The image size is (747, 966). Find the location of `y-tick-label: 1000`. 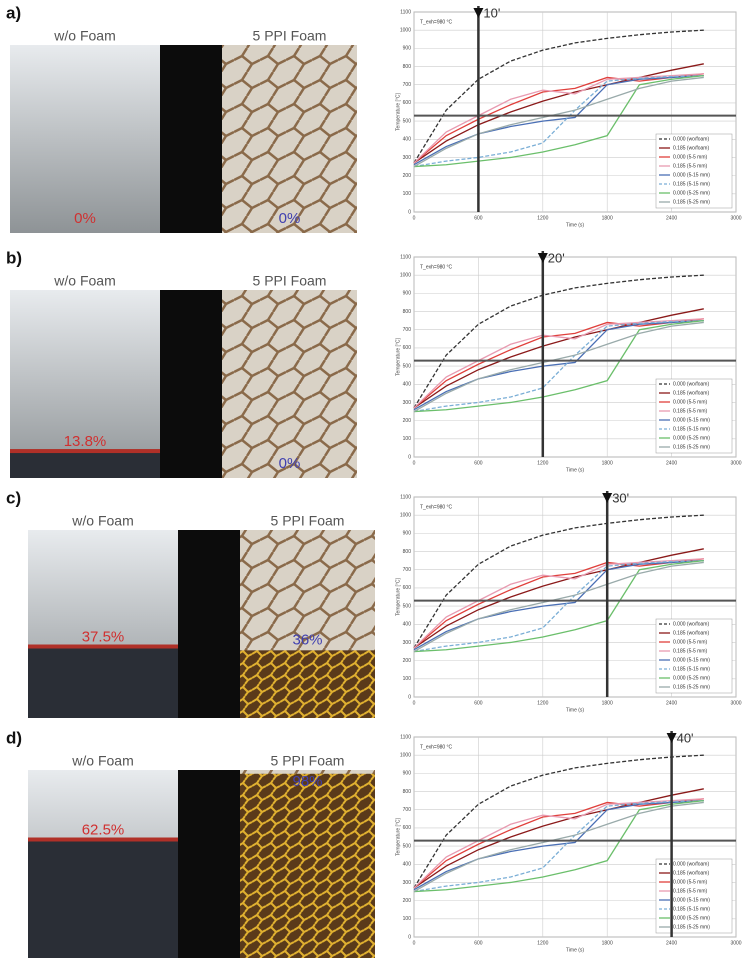

y-tick-label: 1000 is located at coordinates (405, 276).